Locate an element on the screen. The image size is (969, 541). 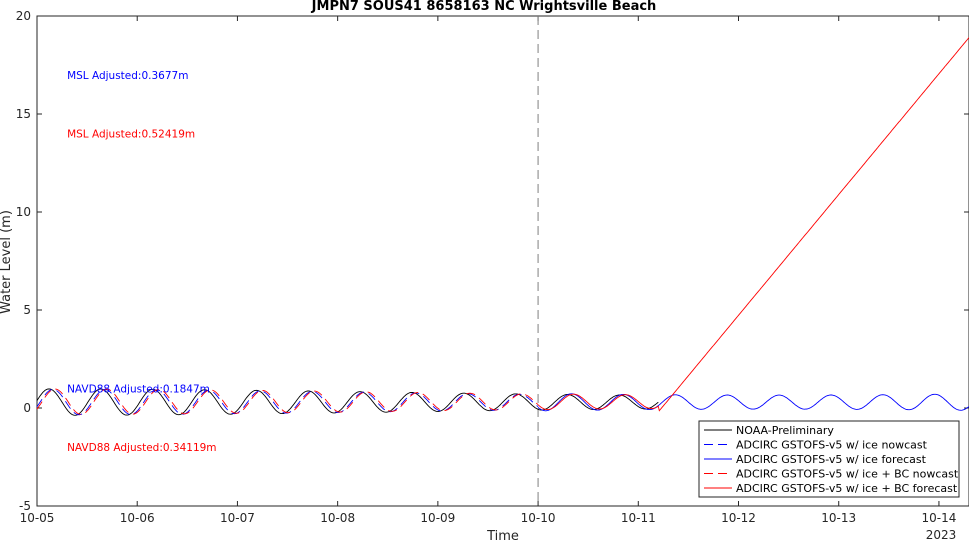
x-tick-label: 10-08 is located at coordinates (337, 518).